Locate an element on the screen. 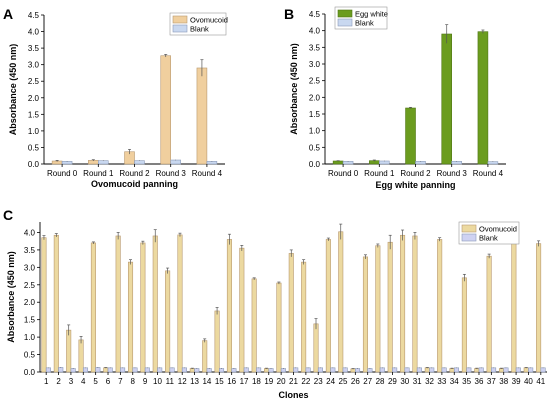 The image size is (550, 409). x-tick-label: 31 is located at coordinates (417, 381).